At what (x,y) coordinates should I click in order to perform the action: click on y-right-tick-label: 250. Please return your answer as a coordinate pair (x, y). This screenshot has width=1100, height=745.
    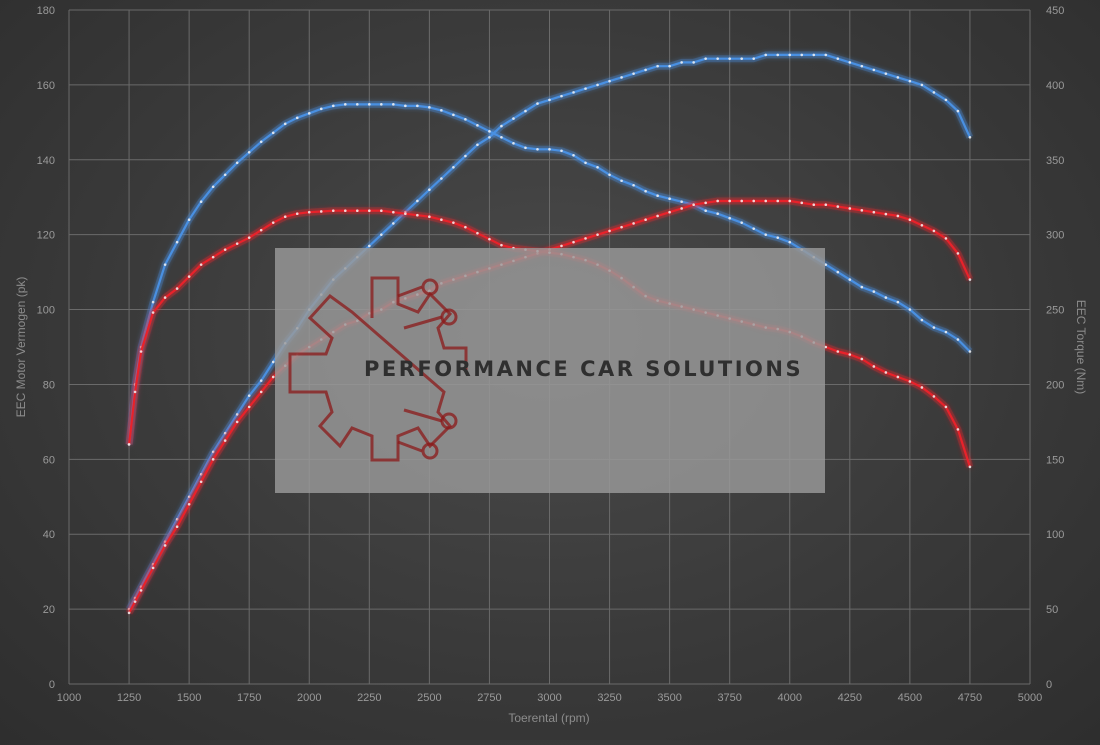
    Looking at the image, I should click on (1055, 311).